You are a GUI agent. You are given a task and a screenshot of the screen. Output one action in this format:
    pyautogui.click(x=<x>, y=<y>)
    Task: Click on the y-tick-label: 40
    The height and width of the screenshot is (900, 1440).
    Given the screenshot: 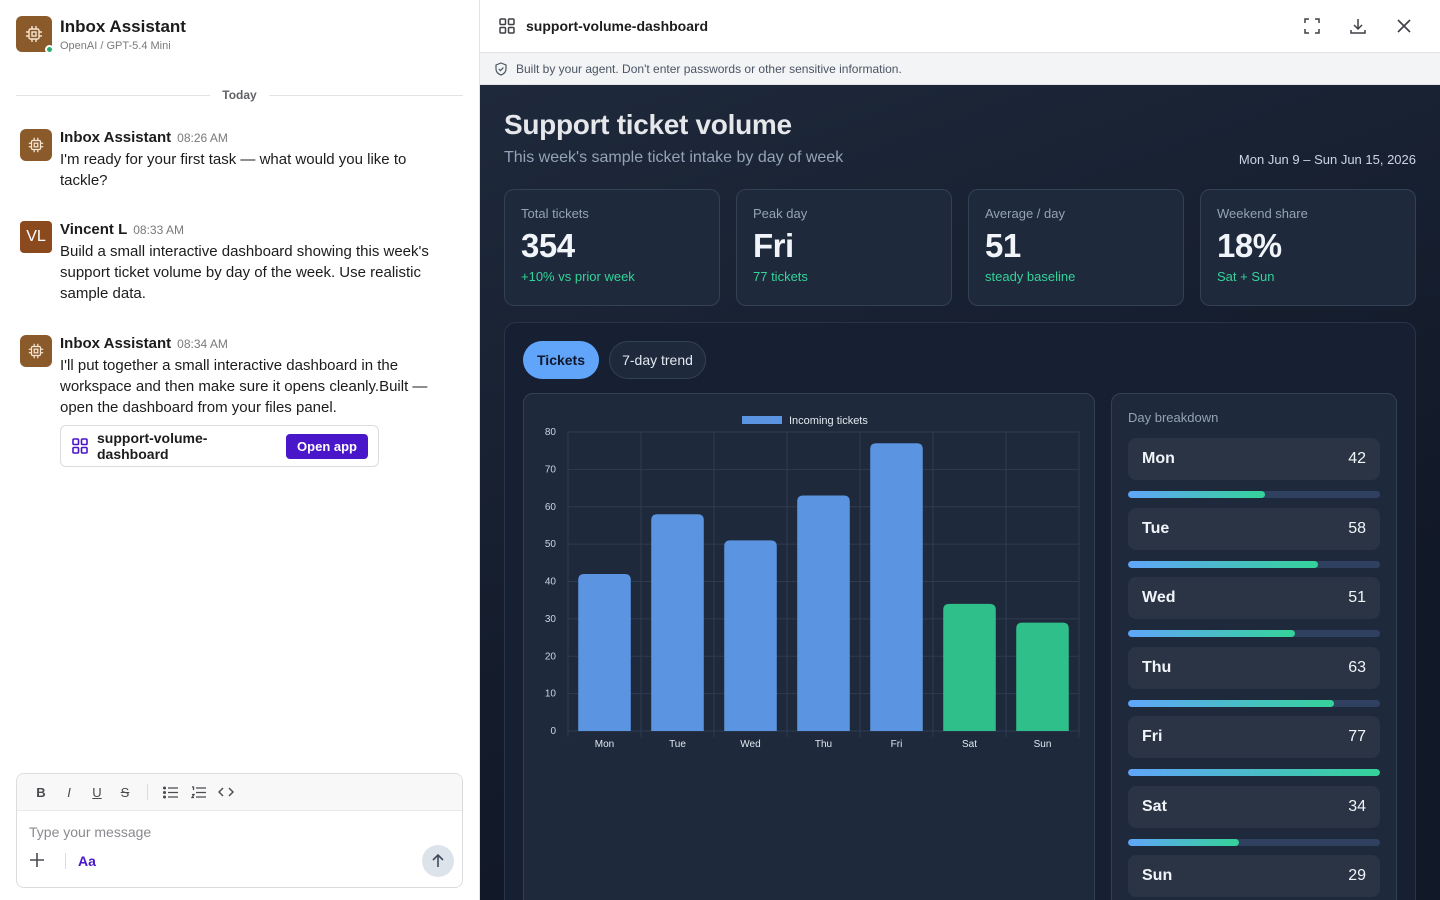 What is the action you would take?
    pyautogui.click(x=551, y=582)
    